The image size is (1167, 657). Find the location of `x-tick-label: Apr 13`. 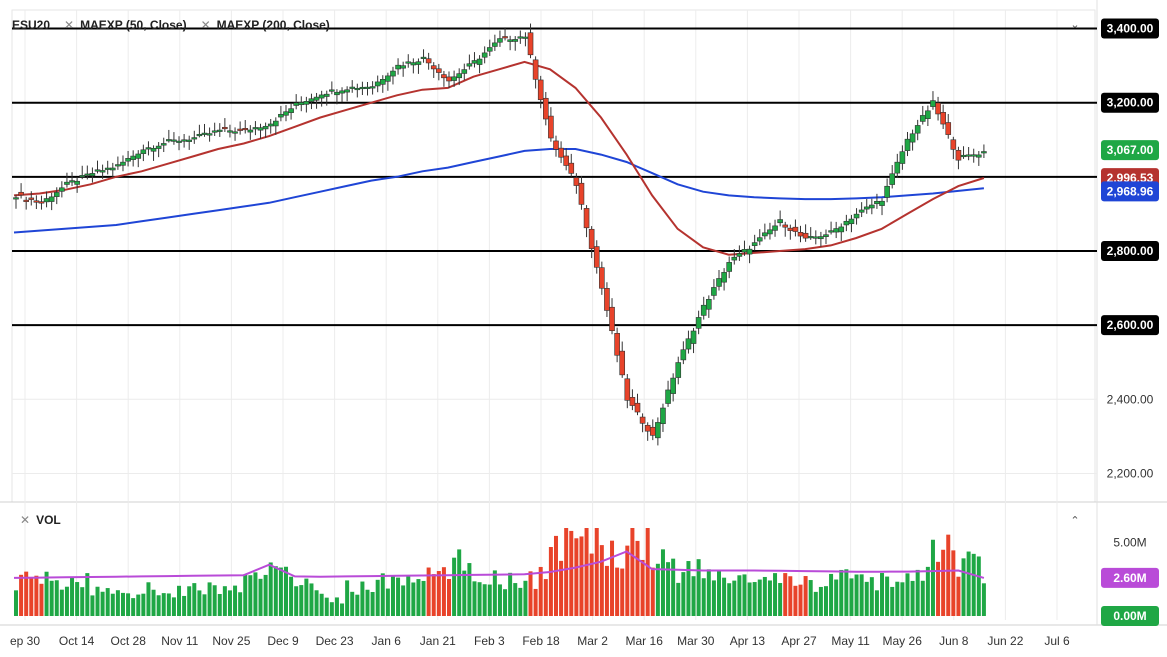

x-tick-label: Apr 13 is located at coordinates (748, 641).